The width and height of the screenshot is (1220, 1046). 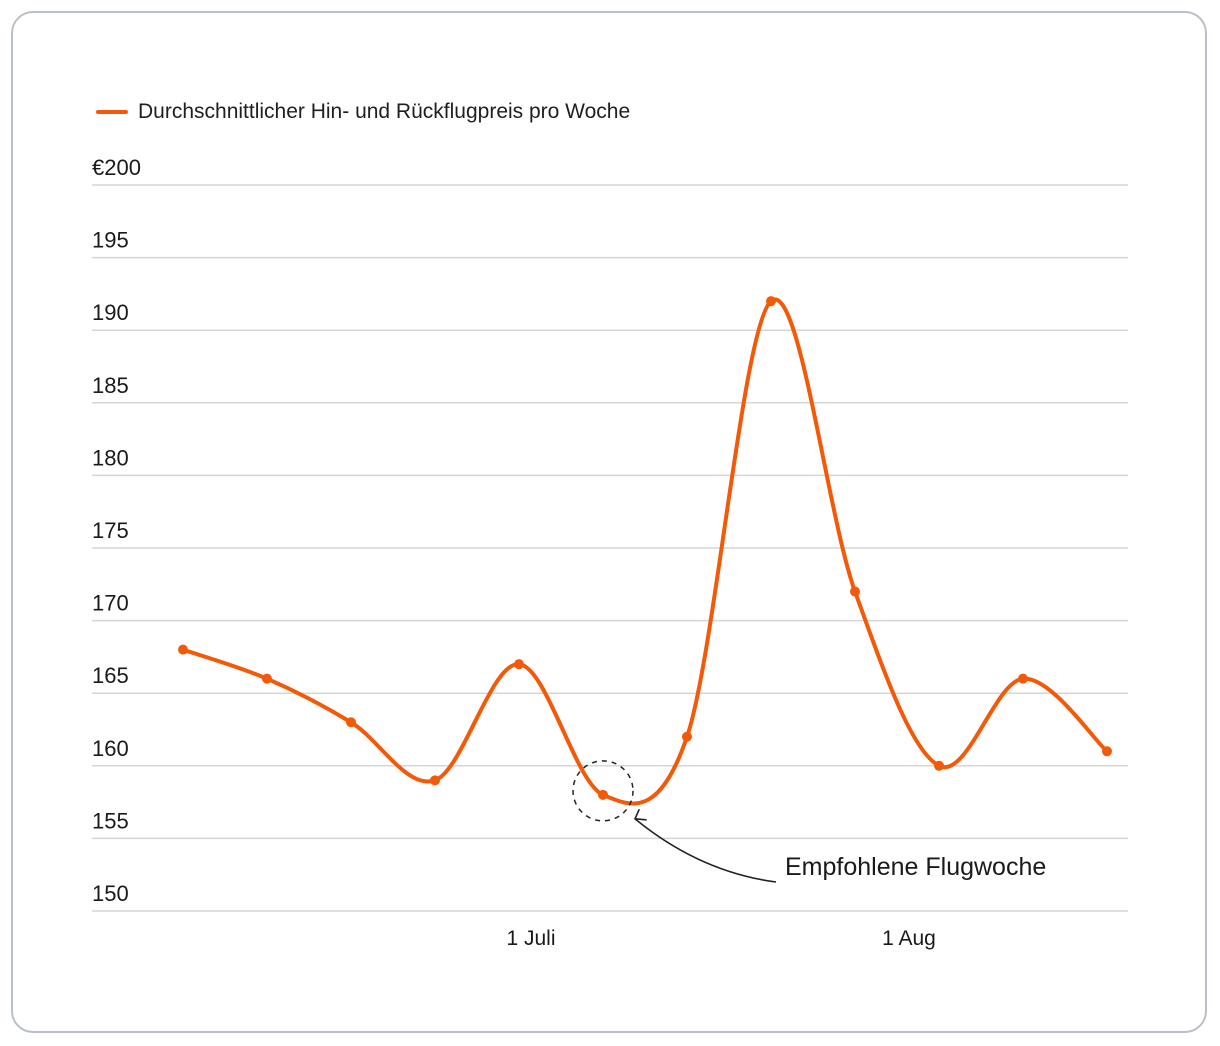 I want to click on y-tick-label: 175, so click(x=110, y=530).